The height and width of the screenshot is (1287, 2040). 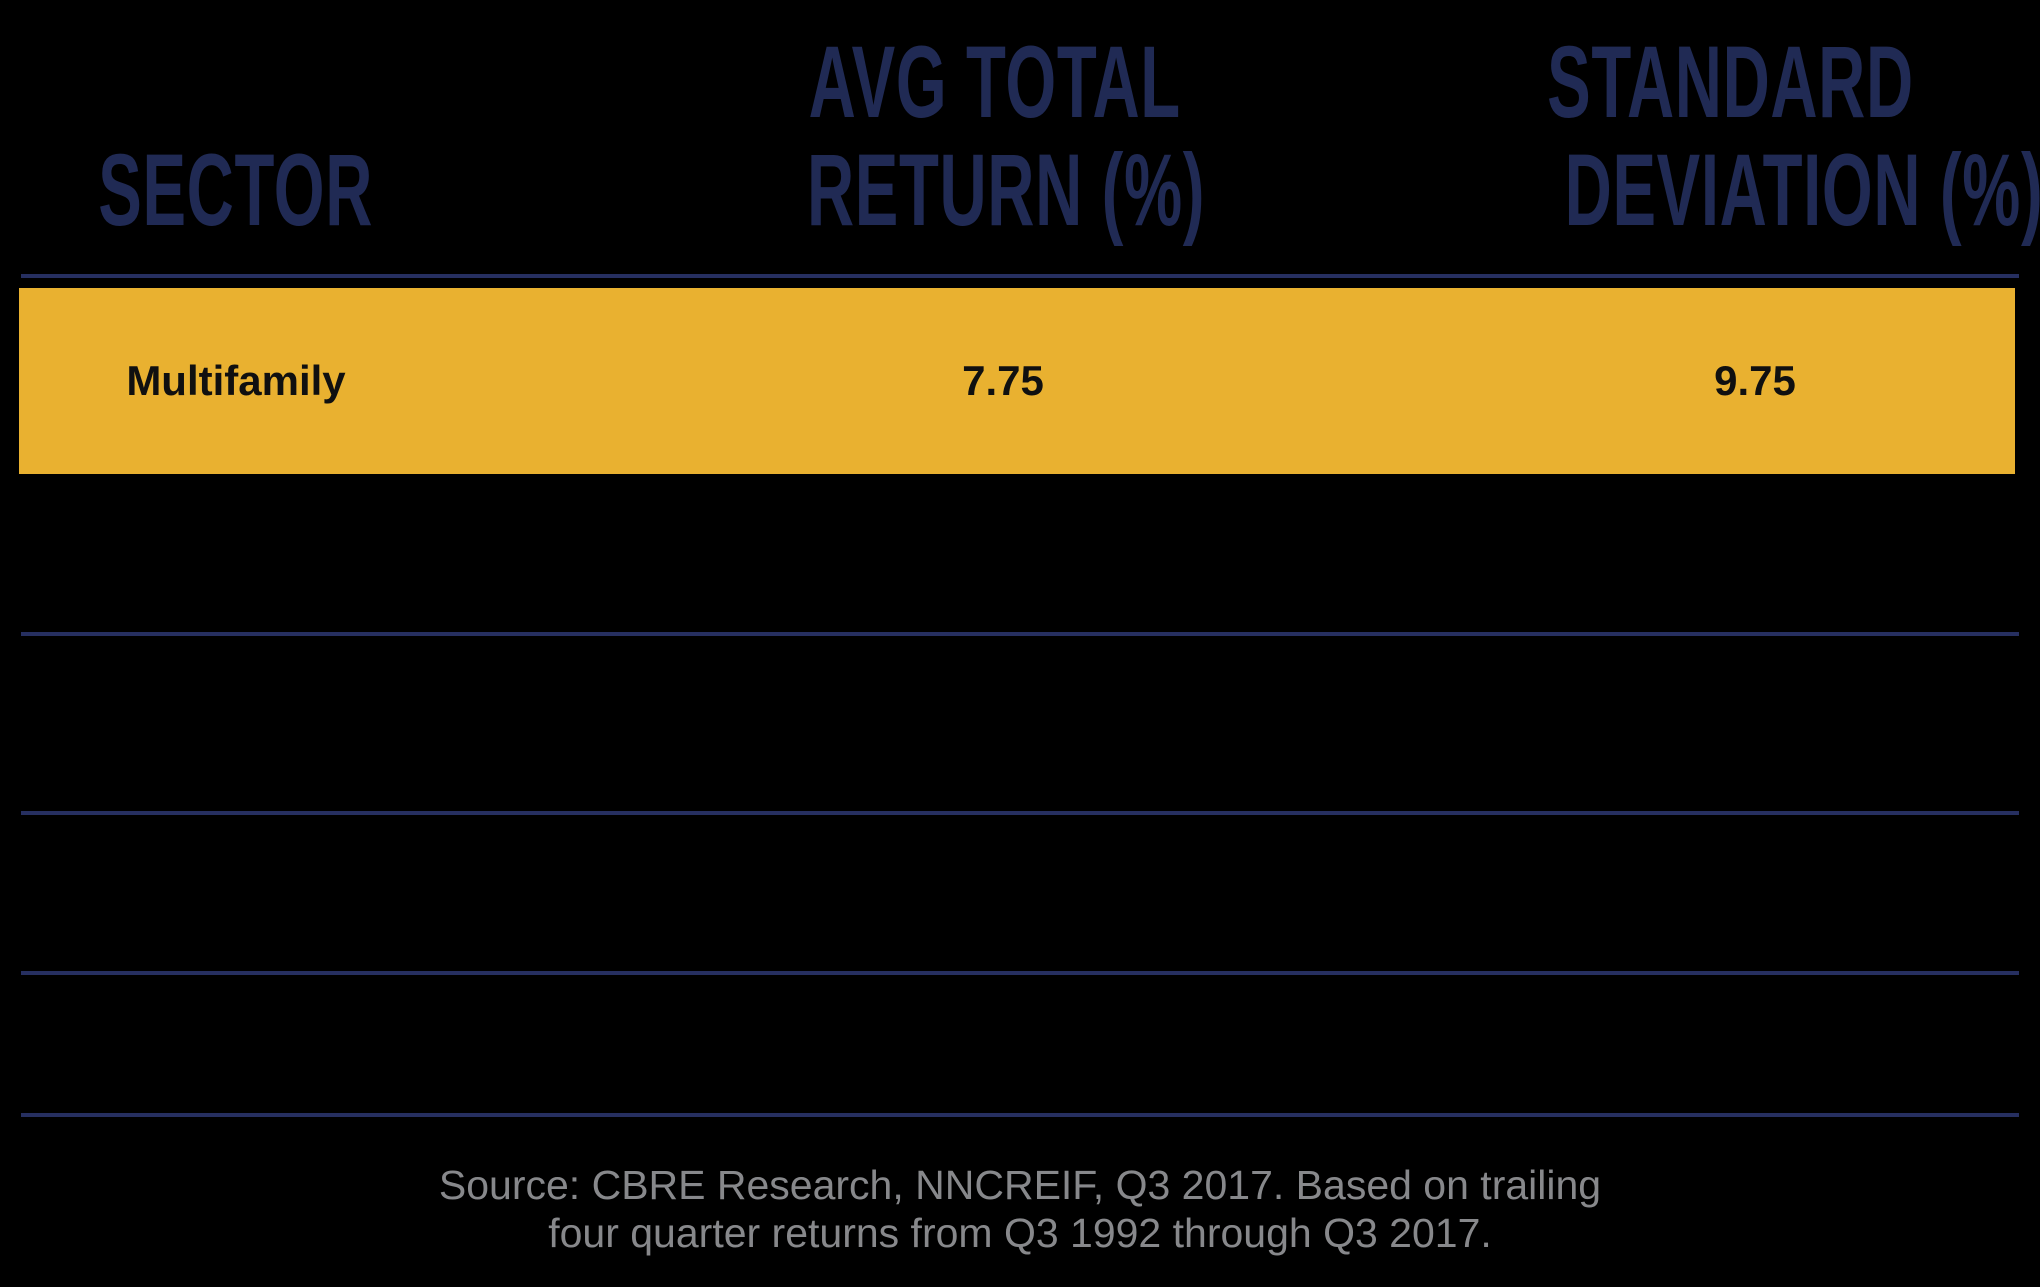 What do you see at coordinates (1730, 82) in the screenshot?
I see `column-header-standard-deviation-line1: STANDARD` at bounding box center [1730, 82].